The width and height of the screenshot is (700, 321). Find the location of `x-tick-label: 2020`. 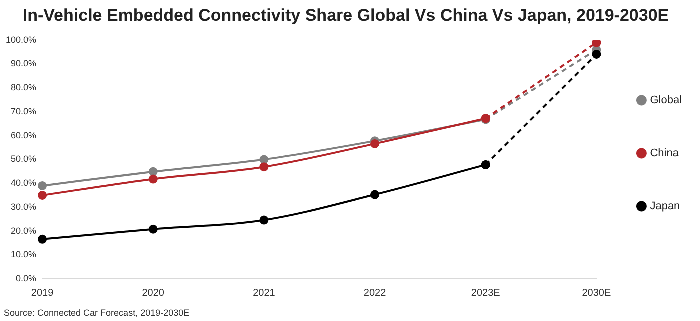

x-tick-label: 2020 is located at coordinates (153, 293).